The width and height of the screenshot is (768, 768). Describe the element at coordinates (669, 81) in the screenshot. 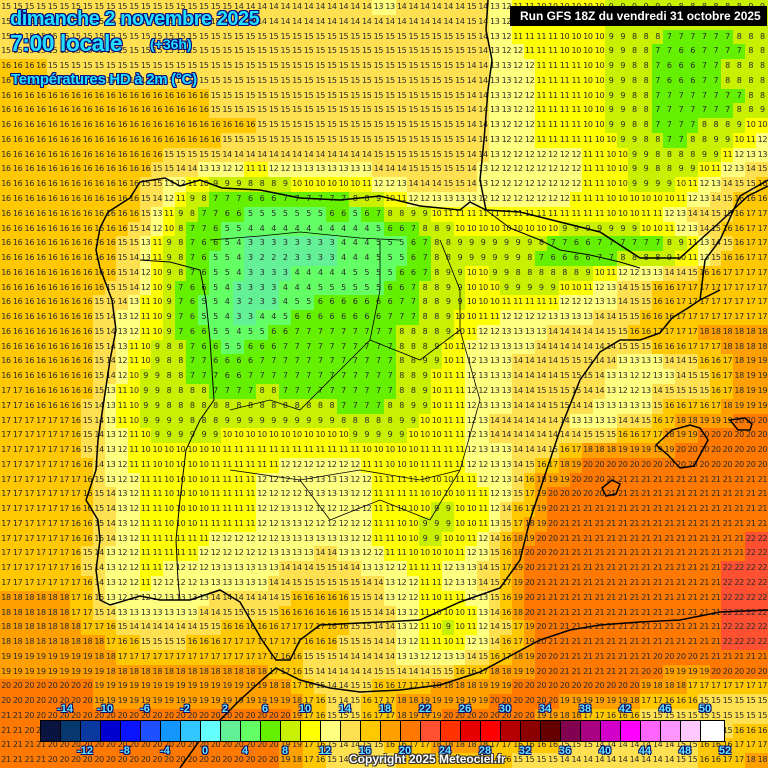

I see `grid-value: 6` at that location.